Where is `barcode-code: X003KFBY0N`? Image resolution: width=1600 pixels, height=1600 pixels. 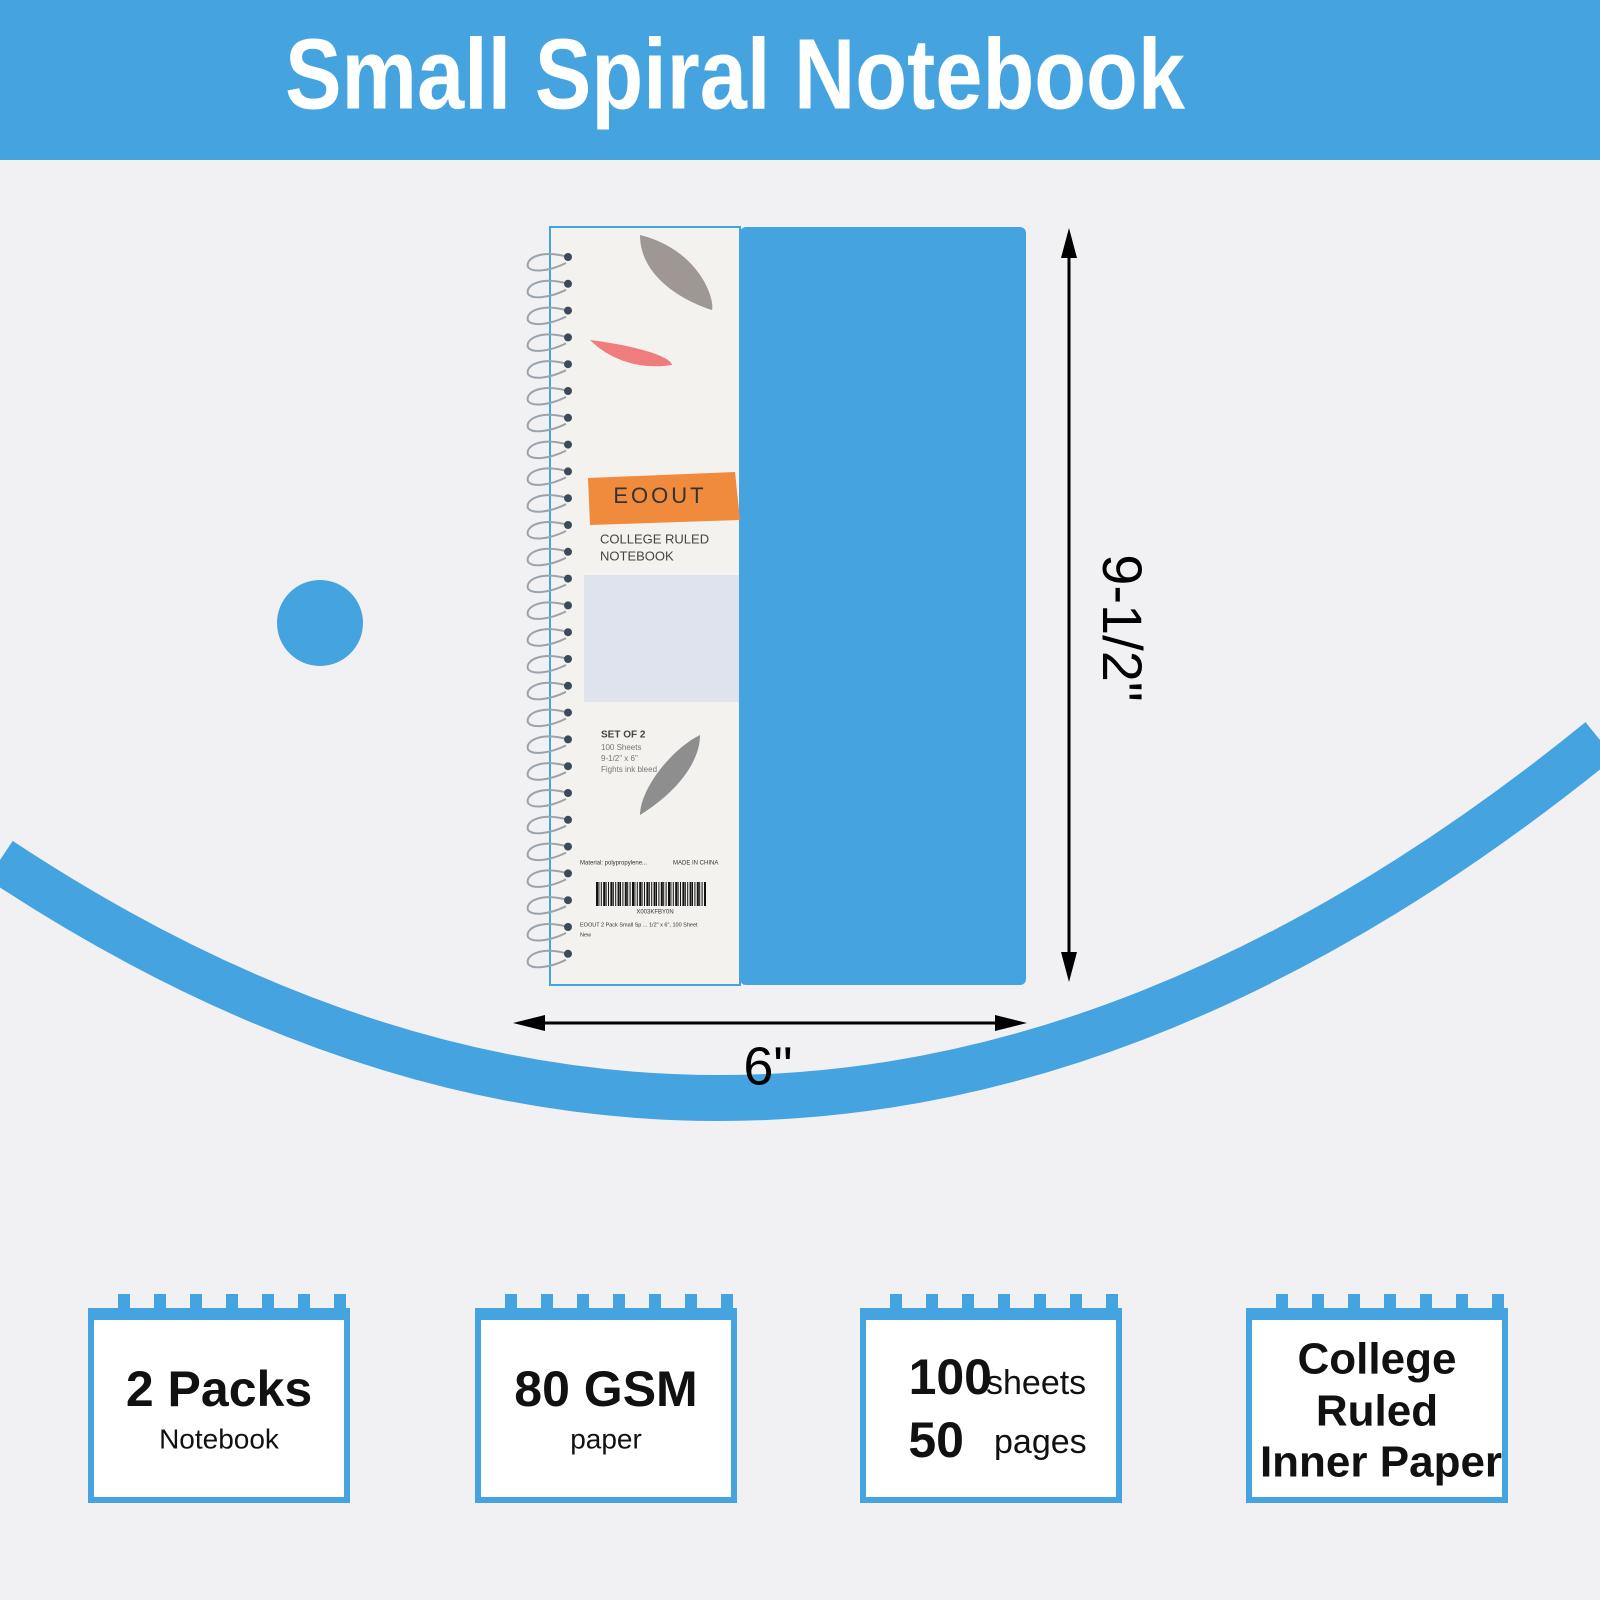
barcode-code: X003KFBY0N is located at coordinates (654, 913).